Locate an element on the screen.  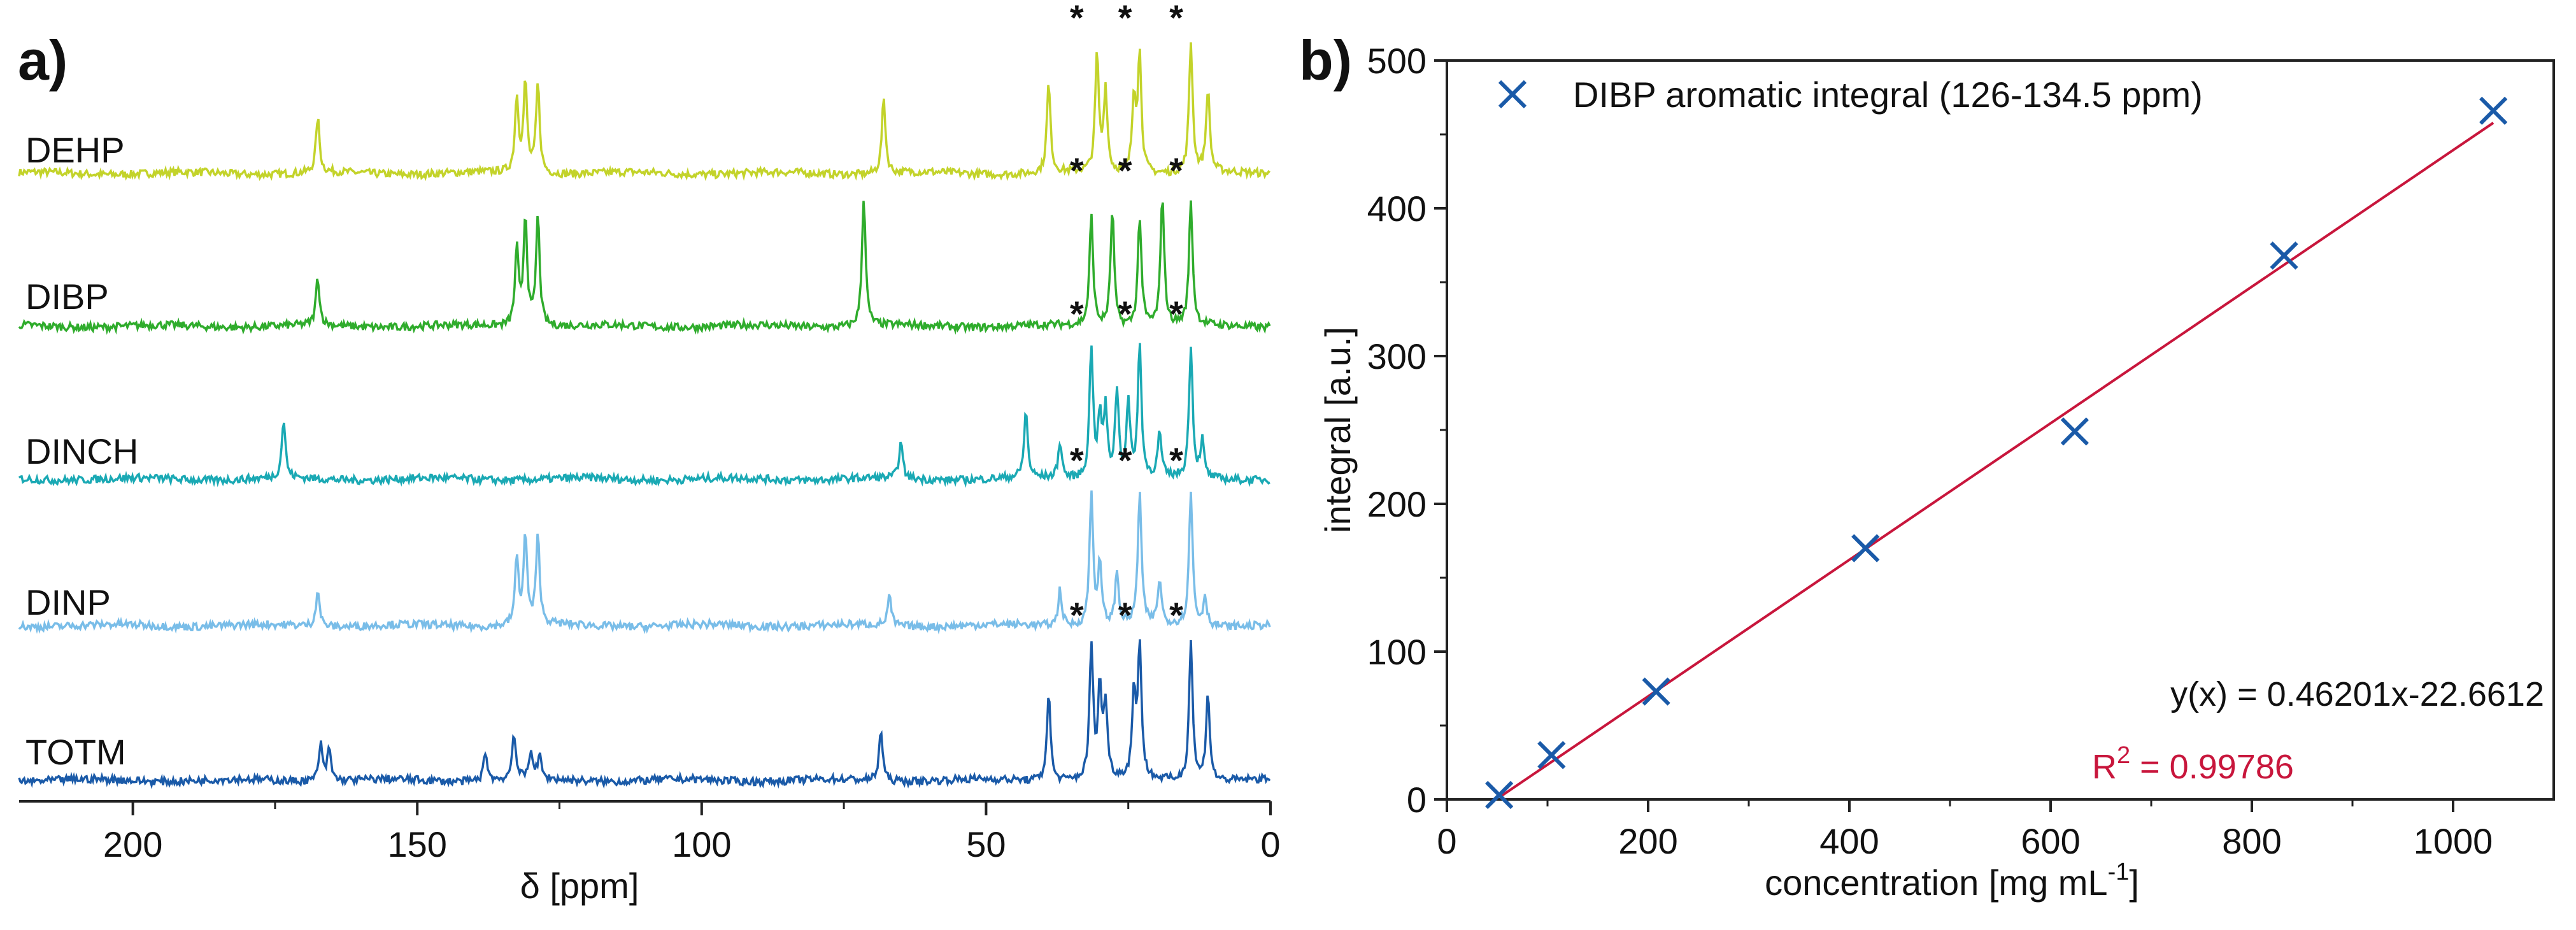
data-point-5-stroke-b is located at coordinates (2284, 255).